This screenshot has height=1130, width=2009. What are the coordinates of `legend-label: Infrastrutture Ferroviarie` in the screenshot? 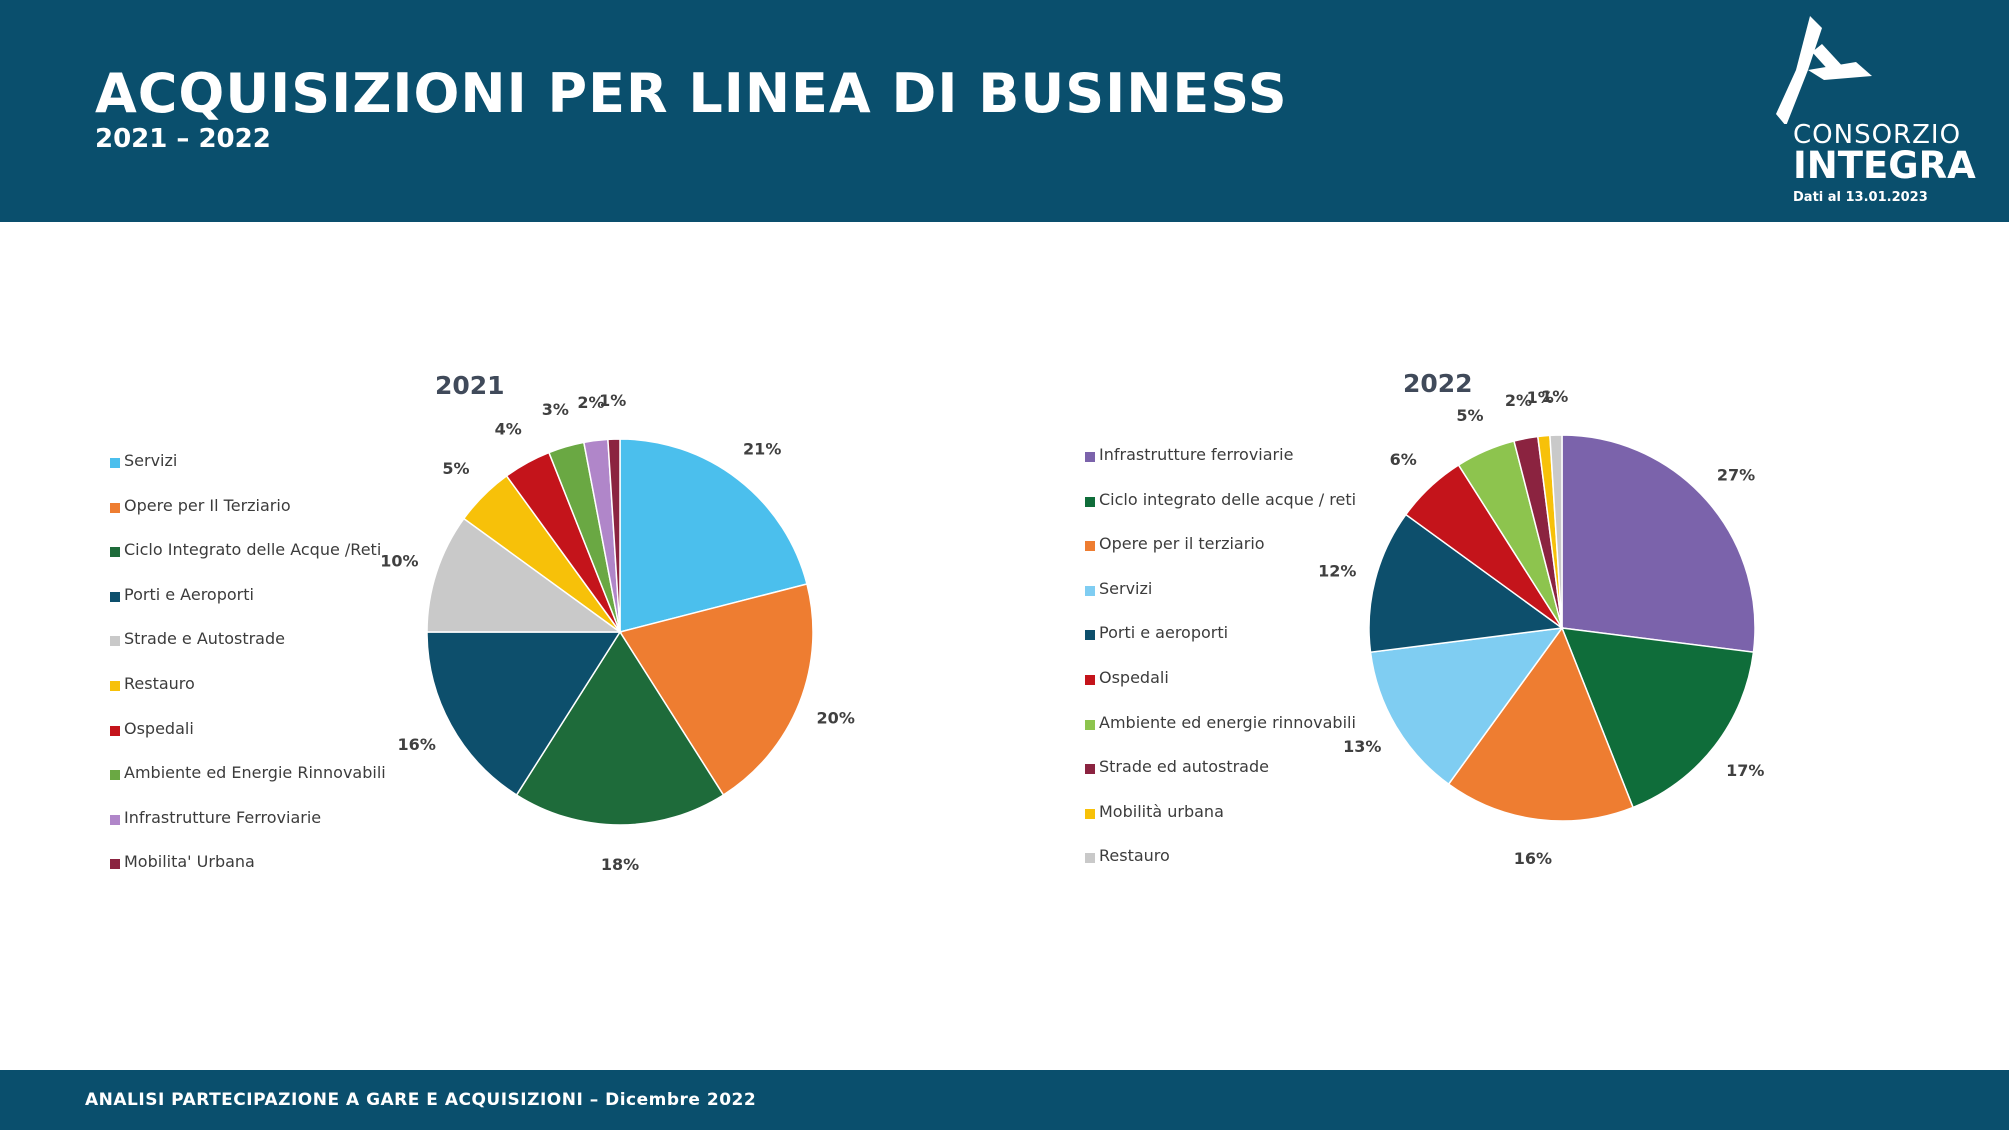 It's located at (223, 817).